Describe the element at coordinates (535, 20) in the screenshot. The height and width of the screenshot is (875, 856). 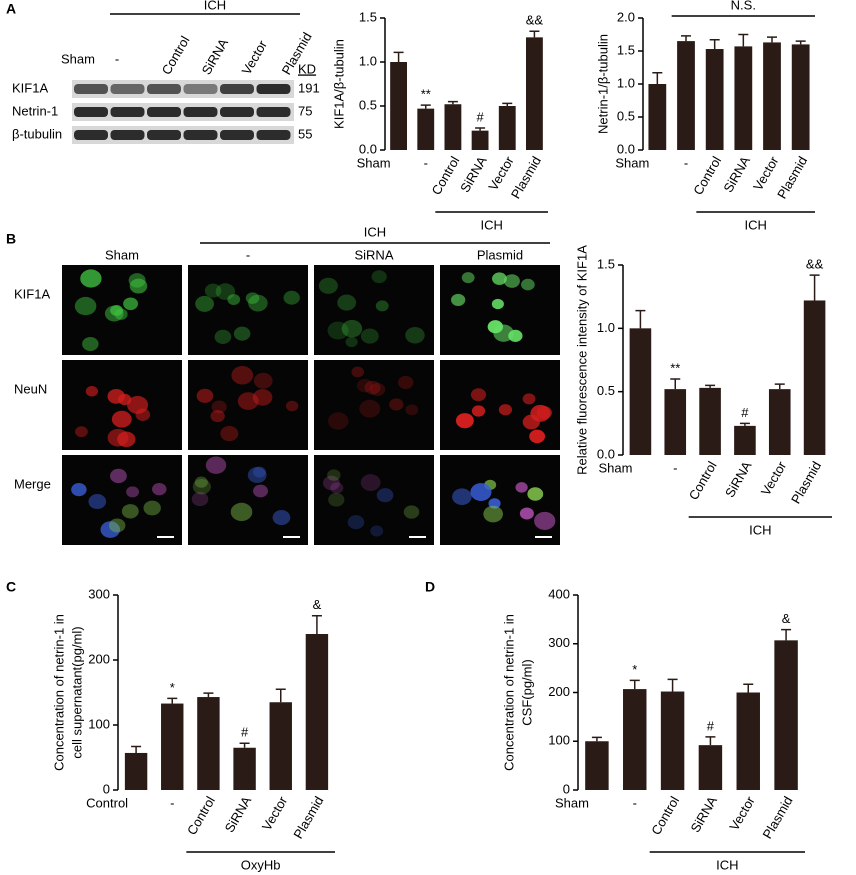
I see `significance: &&` at that location.